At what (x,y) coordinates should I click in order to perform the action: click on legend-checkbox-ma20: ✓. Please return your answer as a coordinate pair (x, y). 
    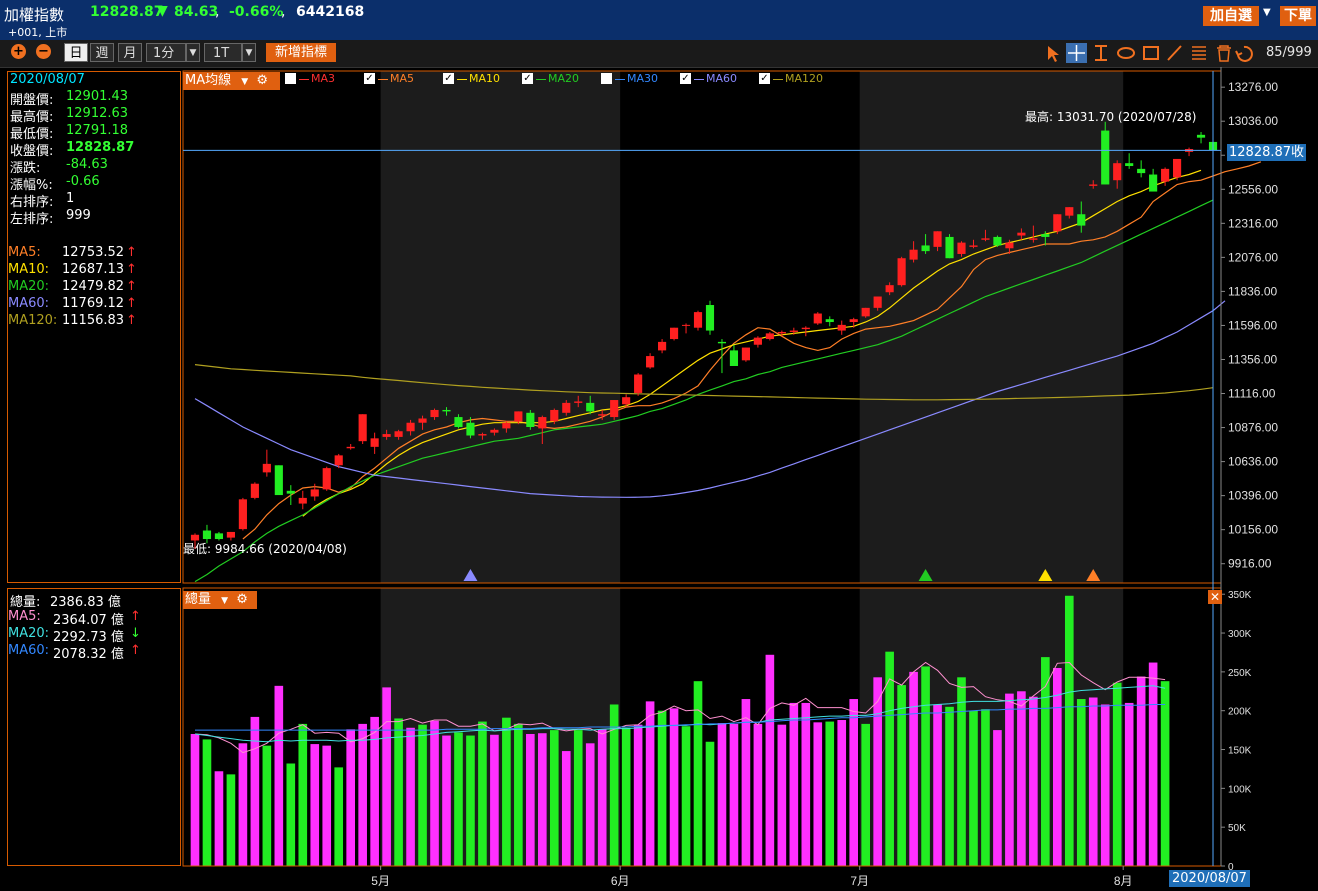
    Looking at the image, I should click on (527, 78).